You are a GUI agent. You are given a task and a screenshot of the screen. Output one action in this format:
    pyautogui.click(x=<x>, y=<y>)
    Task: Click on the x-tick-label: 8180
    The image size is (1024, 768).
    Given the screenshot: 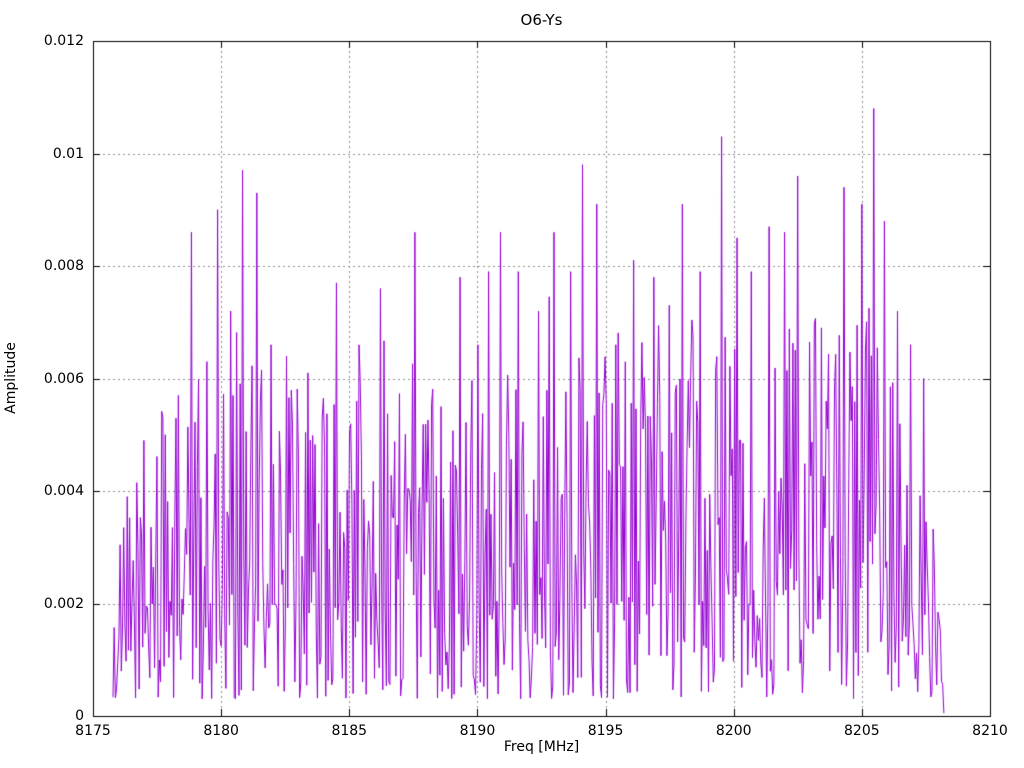 What is the action you would take?
    pyautogui.click(x=221, y=731)
    